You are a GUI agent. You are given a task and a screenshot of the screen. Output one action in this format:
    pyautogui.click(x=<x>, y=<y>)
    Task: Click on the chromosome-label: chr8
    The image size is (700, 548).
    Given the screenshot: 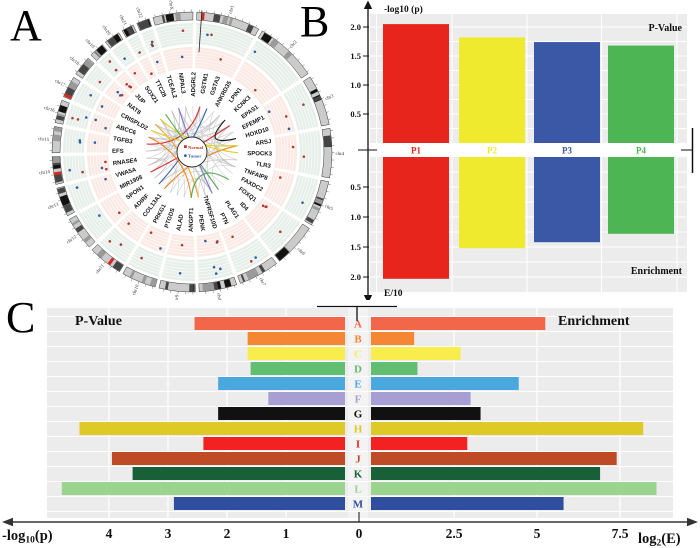 What is the action you would take?
    pyautogui.click(x=218, y=296)
    